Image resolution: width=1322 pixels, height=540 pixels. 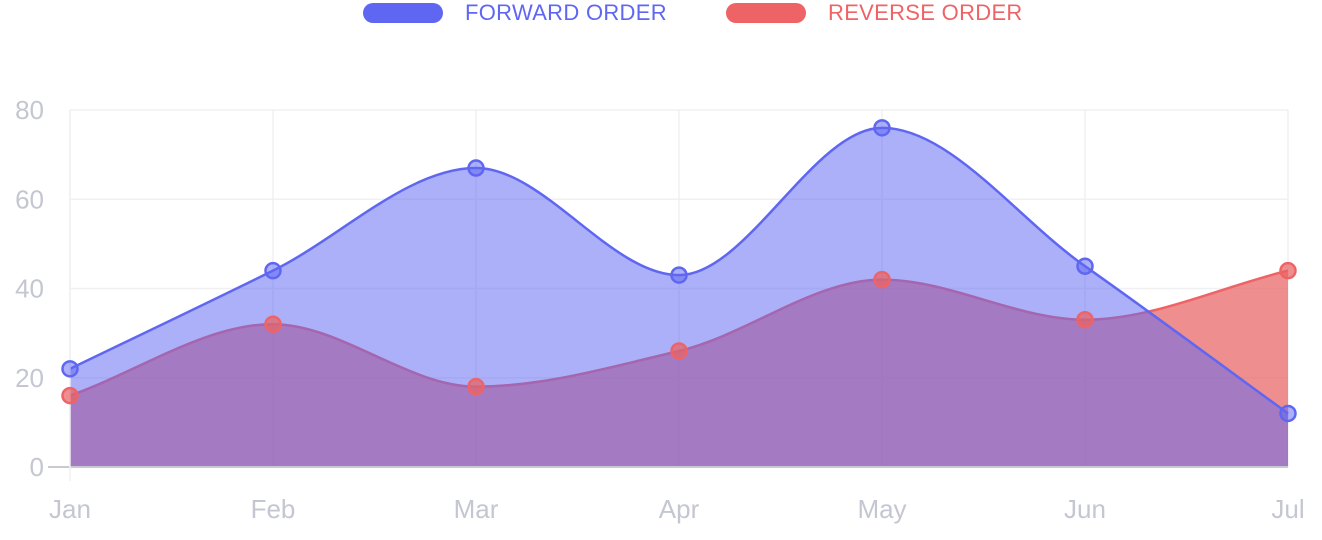 What do you see at coordinates (882, 279) in the screenshot?
I see `data-point-reverse-order-may` at bounding box center [882, 279].